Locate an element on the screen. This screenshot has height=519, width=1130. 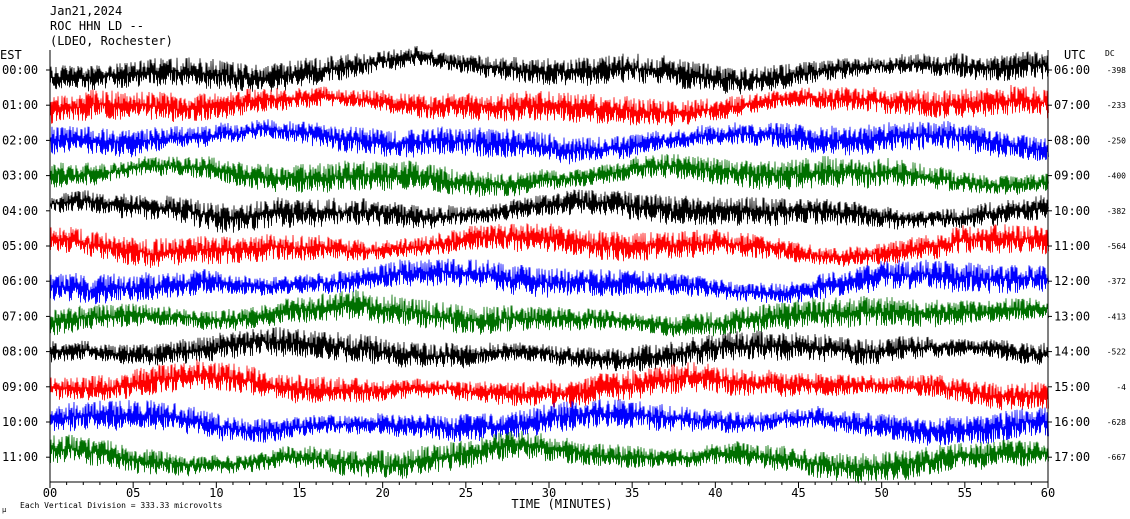
dc-offset-value: -372 is located at coordinates (1116, 281).